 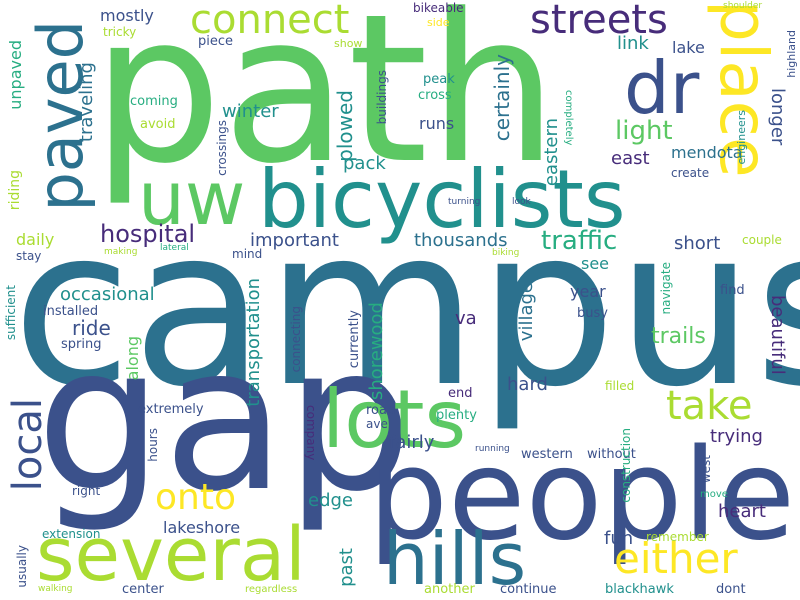 I want to click on word-peak: peak, so click(x=439, y=79).